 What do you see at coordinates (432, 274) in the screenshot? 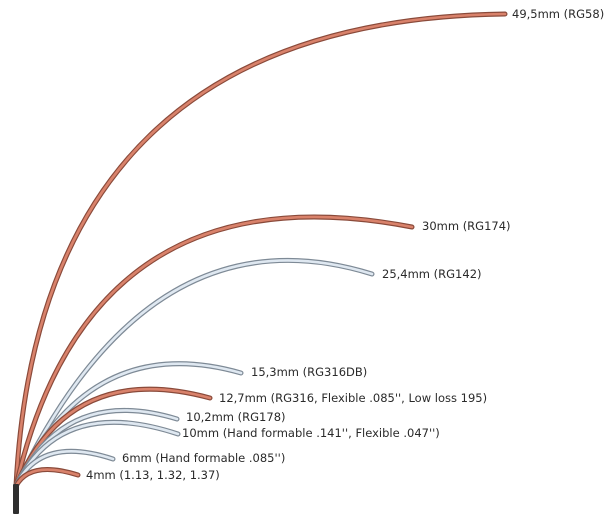
I see `label-rg142: 25,4mm (RG142)` at bounding box center [432, 274].